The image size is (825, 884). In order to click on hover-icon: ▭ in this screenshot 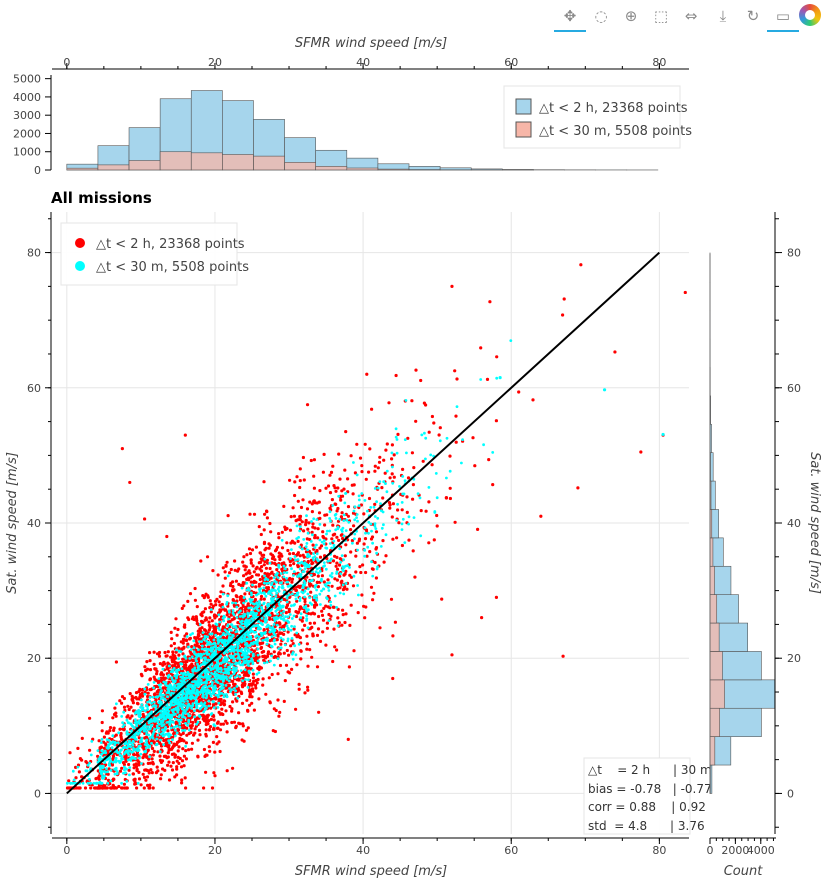, I will do `click(783, 16)`.